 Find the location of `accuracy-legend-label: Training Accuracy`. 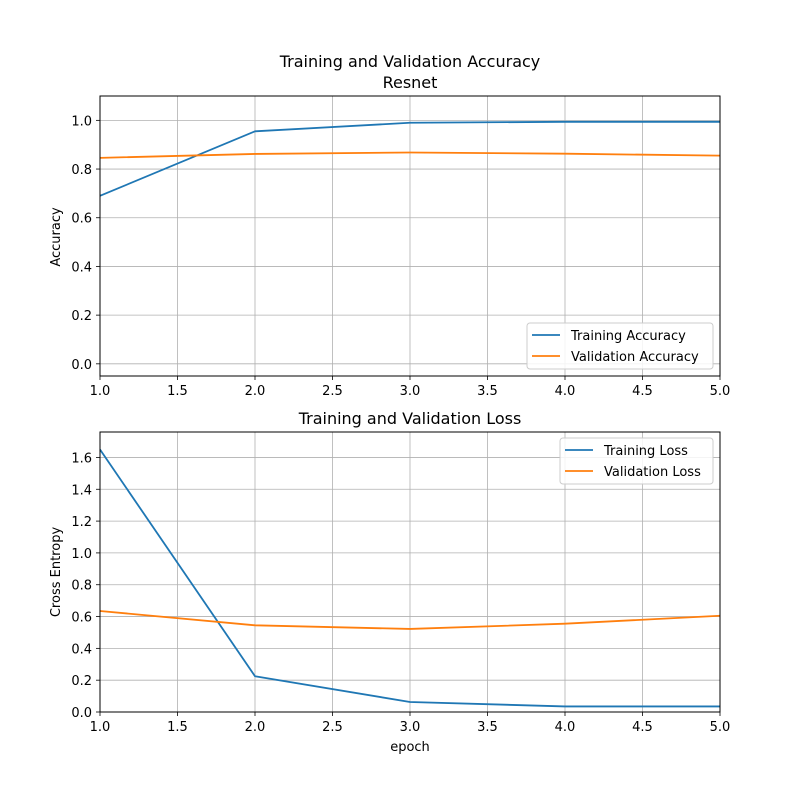

accuracy-legend-label: Training Accuracy is located at coordinates (628, 336).